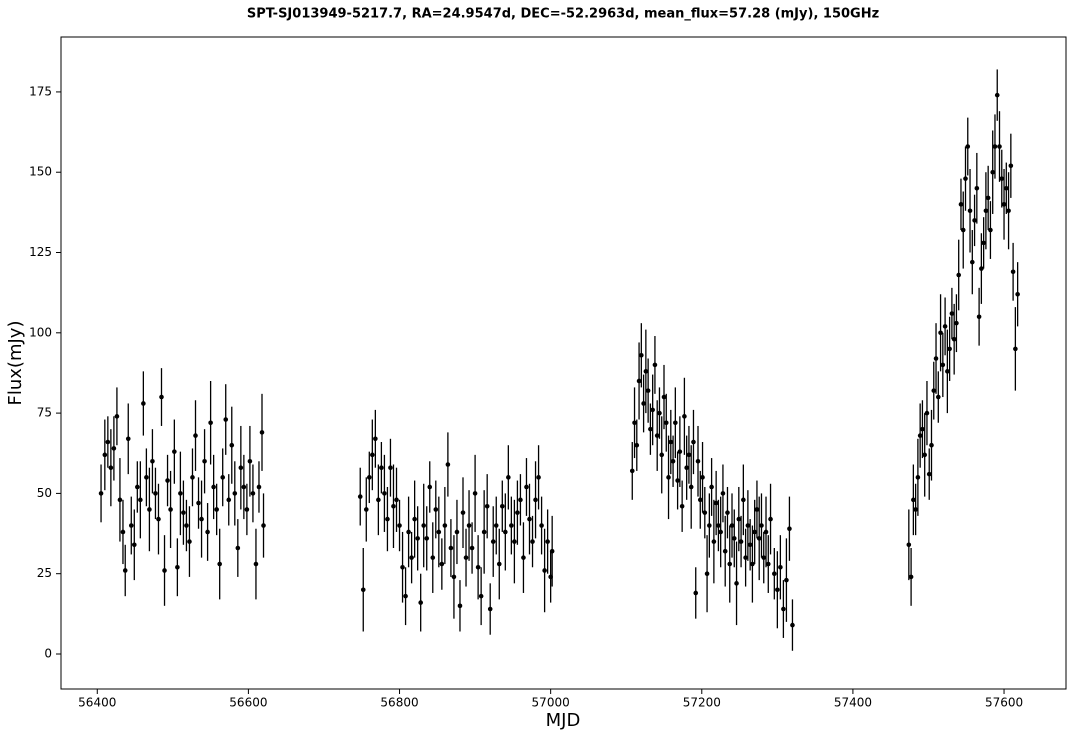  Describe the element at coordinates (44, 413) in the screenshot. I see `y-tick-label: 75` at that location.